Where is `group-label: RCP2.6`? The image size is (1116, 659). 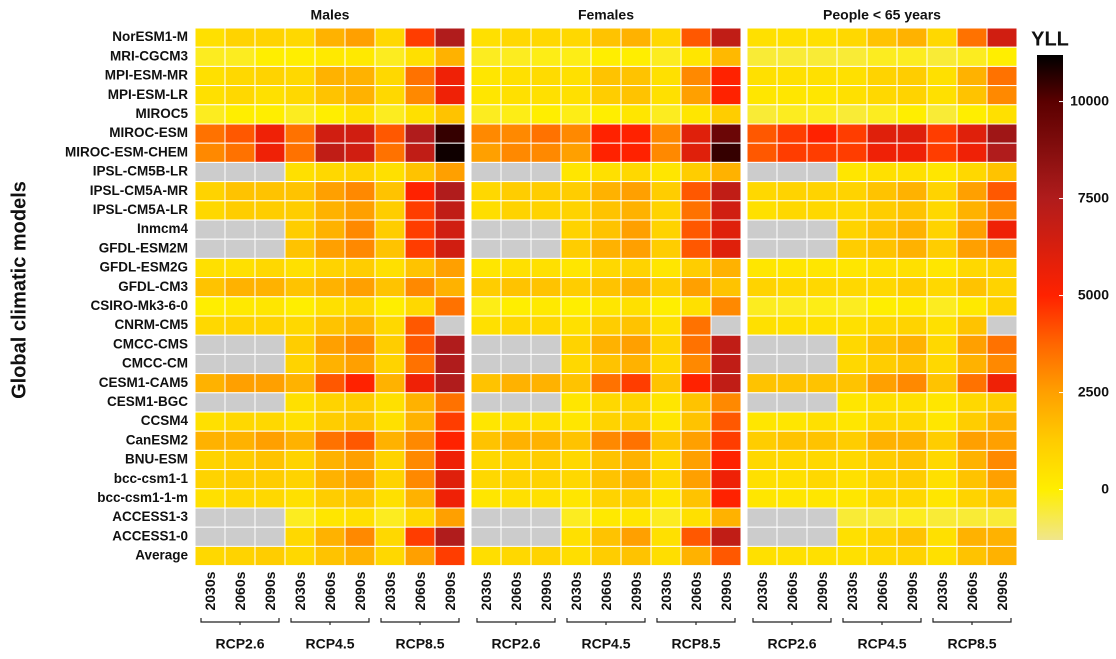 group-label: RCP2.6 is located at coordinates (791, 644).